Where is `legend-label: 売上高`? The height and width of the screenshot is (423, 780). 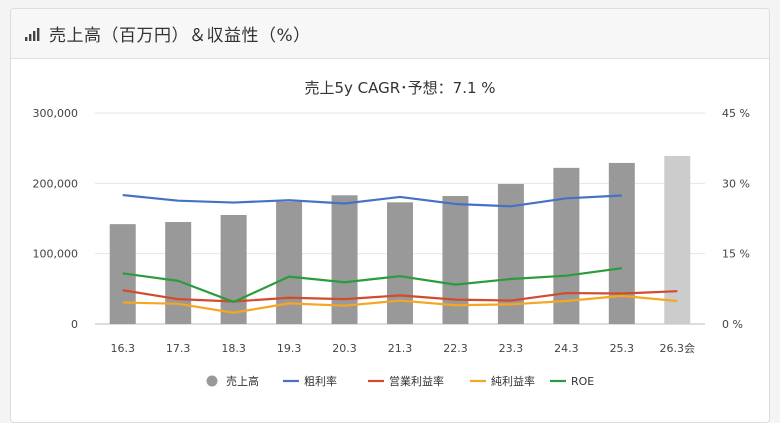
legend-label: 売上高 is located at coordinates (242, 381).